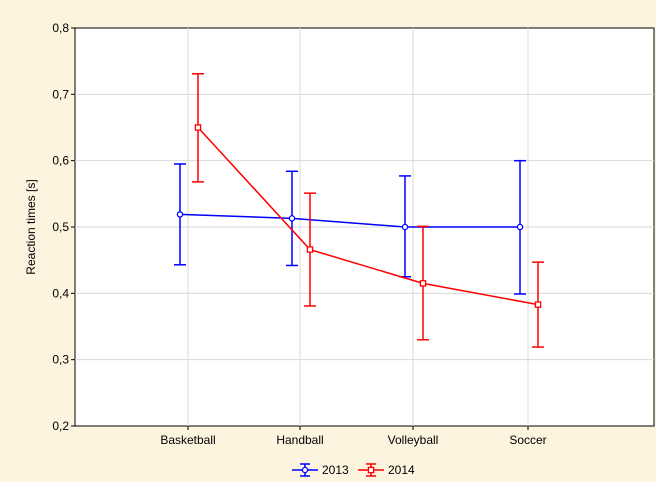 The height and width of the screenshot is (482, 656). I want to click on y-tick-label: 0,2, so click(60, 426).